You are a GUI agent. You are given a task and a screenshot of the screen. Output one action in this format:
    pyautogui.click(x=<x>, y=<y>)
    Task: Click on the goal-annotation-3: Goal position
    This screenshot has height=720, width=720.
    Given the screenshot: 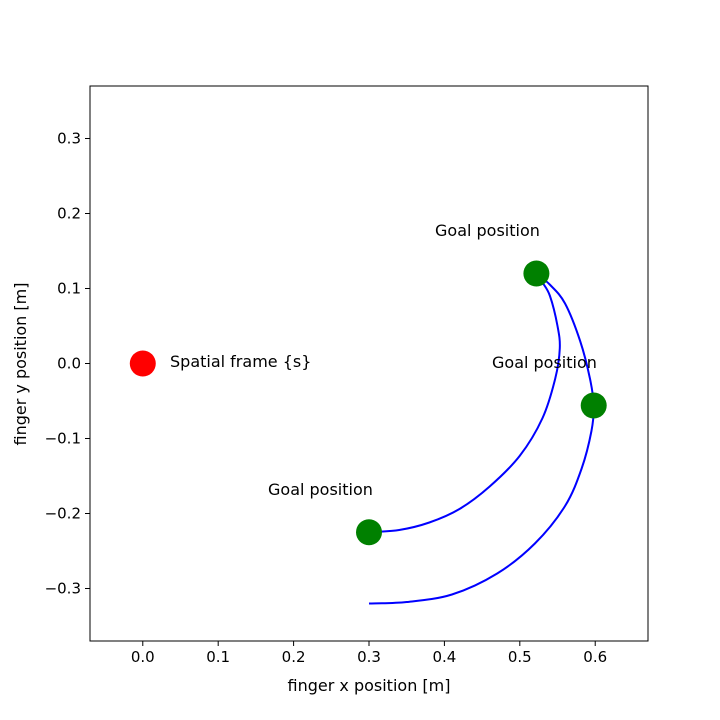 What is the action you would take?
    pyautogui.click(x=544, y=362)
    